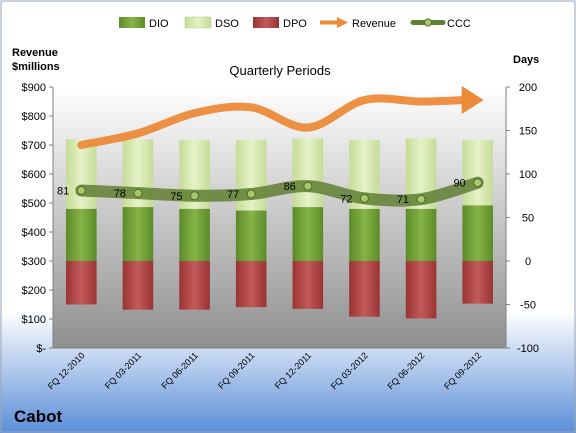 The width and height of the screenshot is (576, 433). I want to click on ccc-data-label-4: 86, so click(290, 187).